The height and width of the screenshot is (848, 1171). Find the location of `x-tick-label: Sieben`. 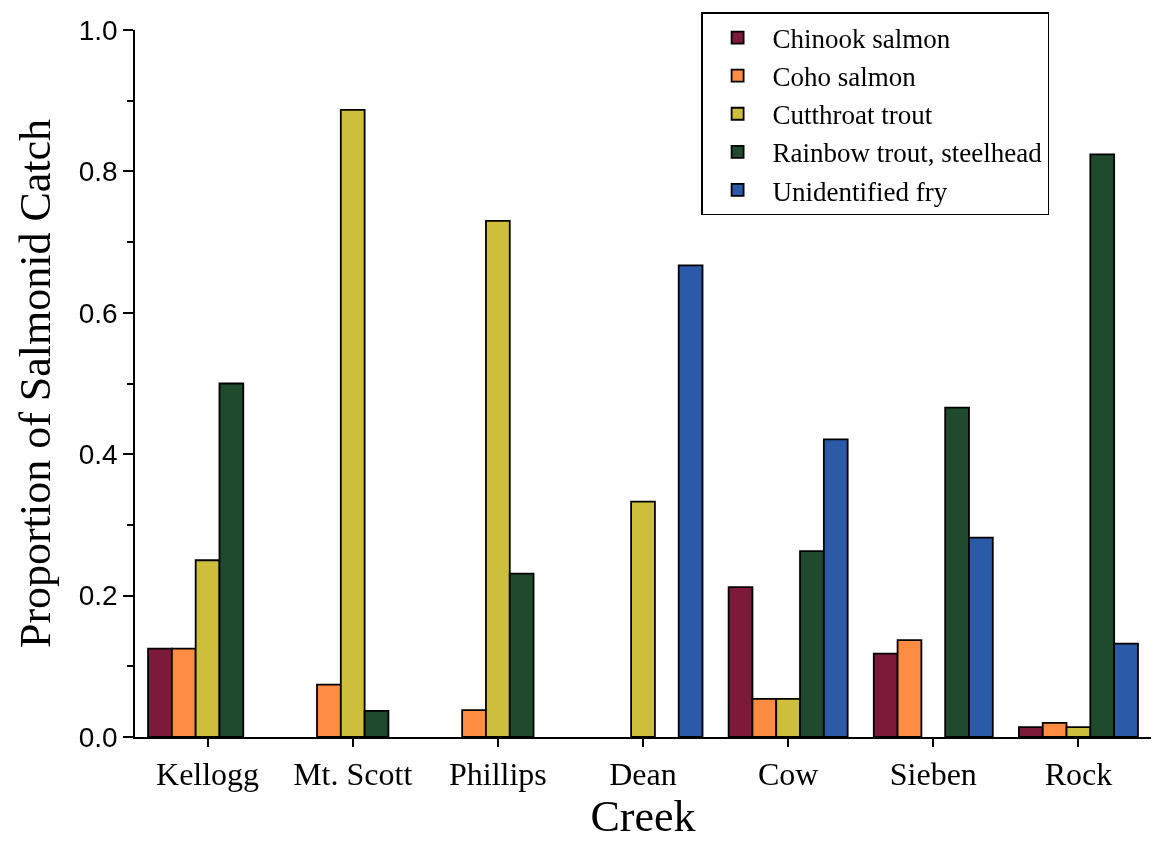

x-tick-label: Sieben is located at coordinates (933, 774).